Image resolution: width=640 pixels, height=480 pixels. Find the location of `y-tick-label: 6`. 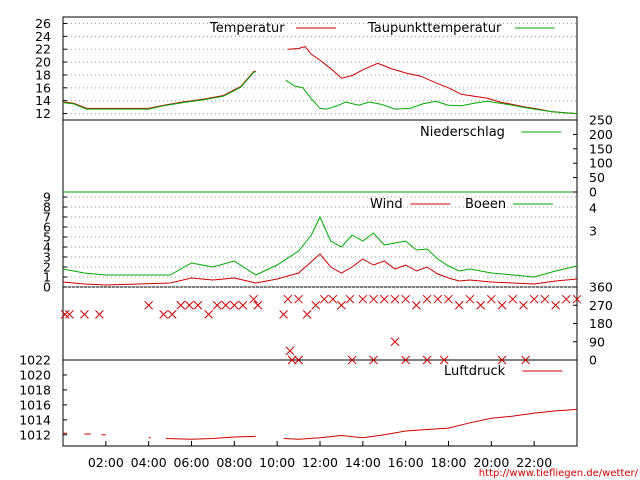

y-tick-label: 6 is located at coordinates (47, 227).